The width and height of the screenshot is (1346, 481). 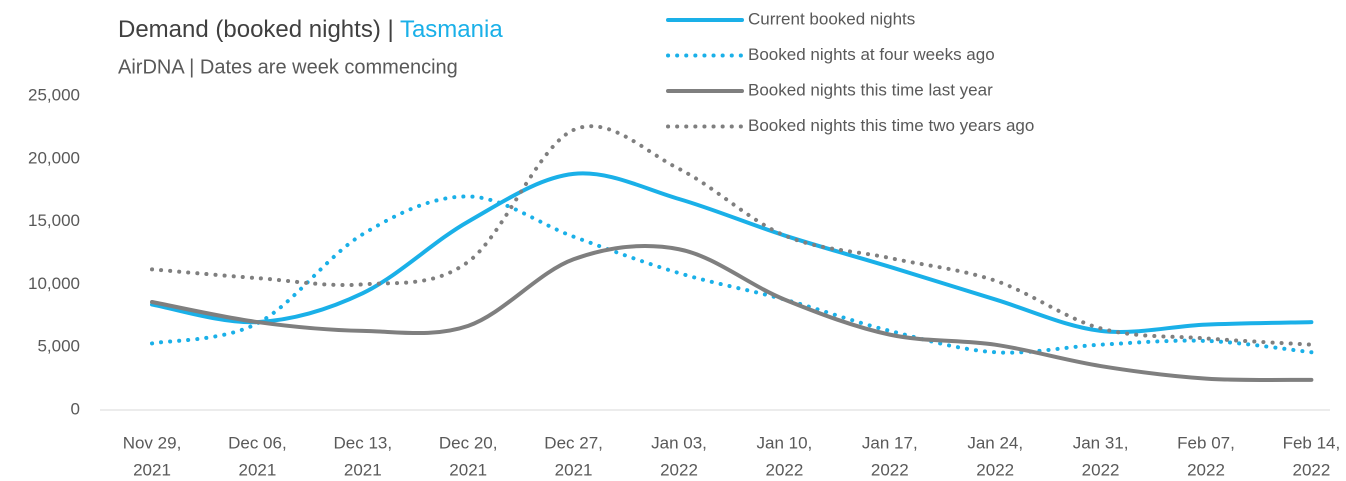 What do you see at coordinates (152, 442) in the screenshot?
I see `x-tick-label: Nov 29,` at bounding box center [152, 442].